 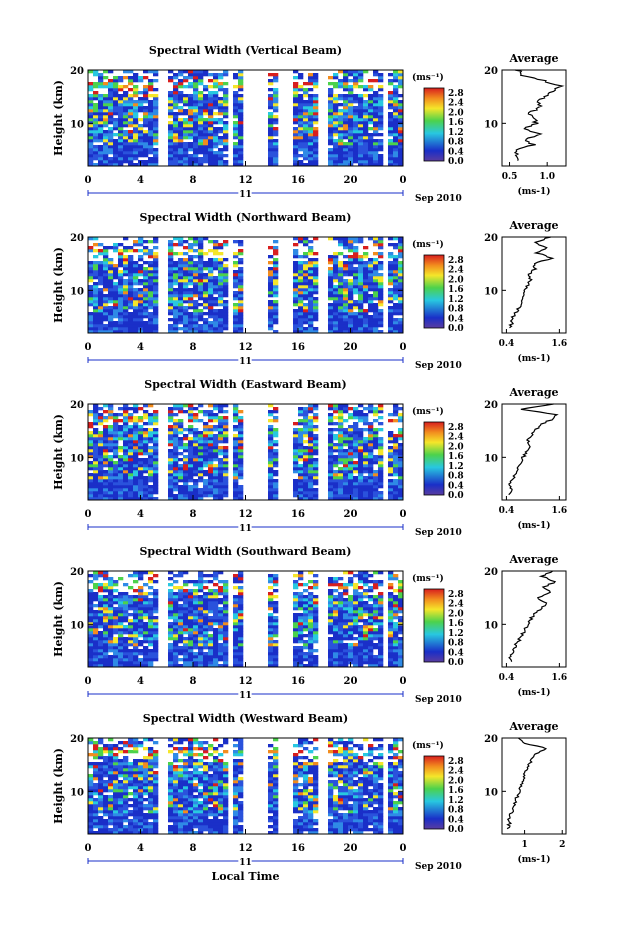 What do you see at coordinates (456, 496) in the screenshot?
I see `colorbar-tick-label: 0.0` at bounding box center [456, 496].